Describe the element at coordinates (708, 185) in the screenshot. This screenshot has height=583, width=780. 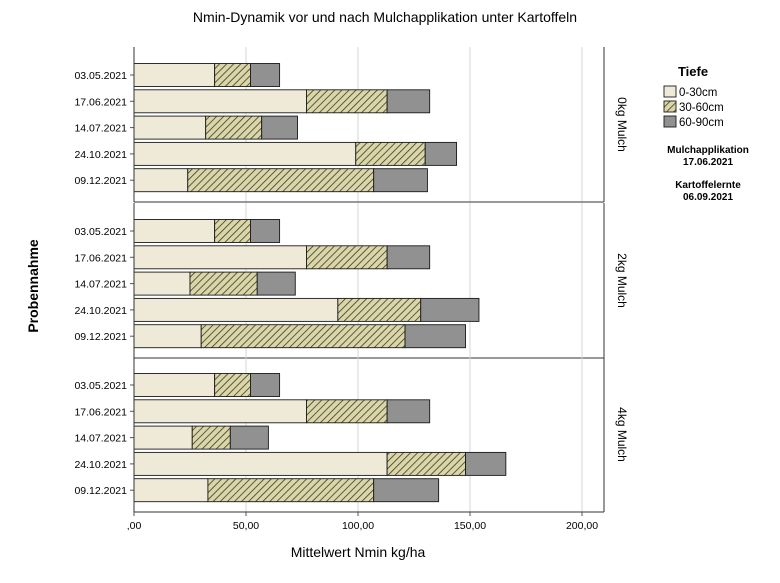
I see `annotation-harvest-line1: Kartoffelernte` at that location.